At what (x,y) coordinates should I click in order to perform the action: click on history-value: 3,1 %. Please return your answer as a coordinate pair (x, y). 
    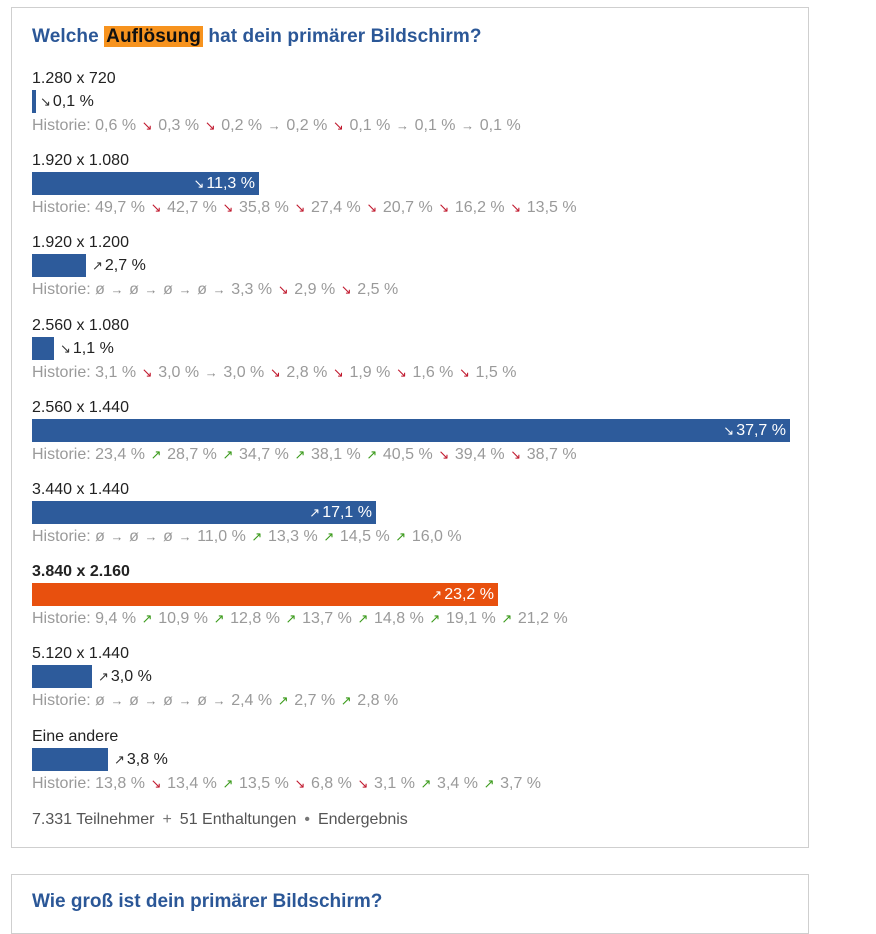
    Looking at the image, I should click on (116, 372).